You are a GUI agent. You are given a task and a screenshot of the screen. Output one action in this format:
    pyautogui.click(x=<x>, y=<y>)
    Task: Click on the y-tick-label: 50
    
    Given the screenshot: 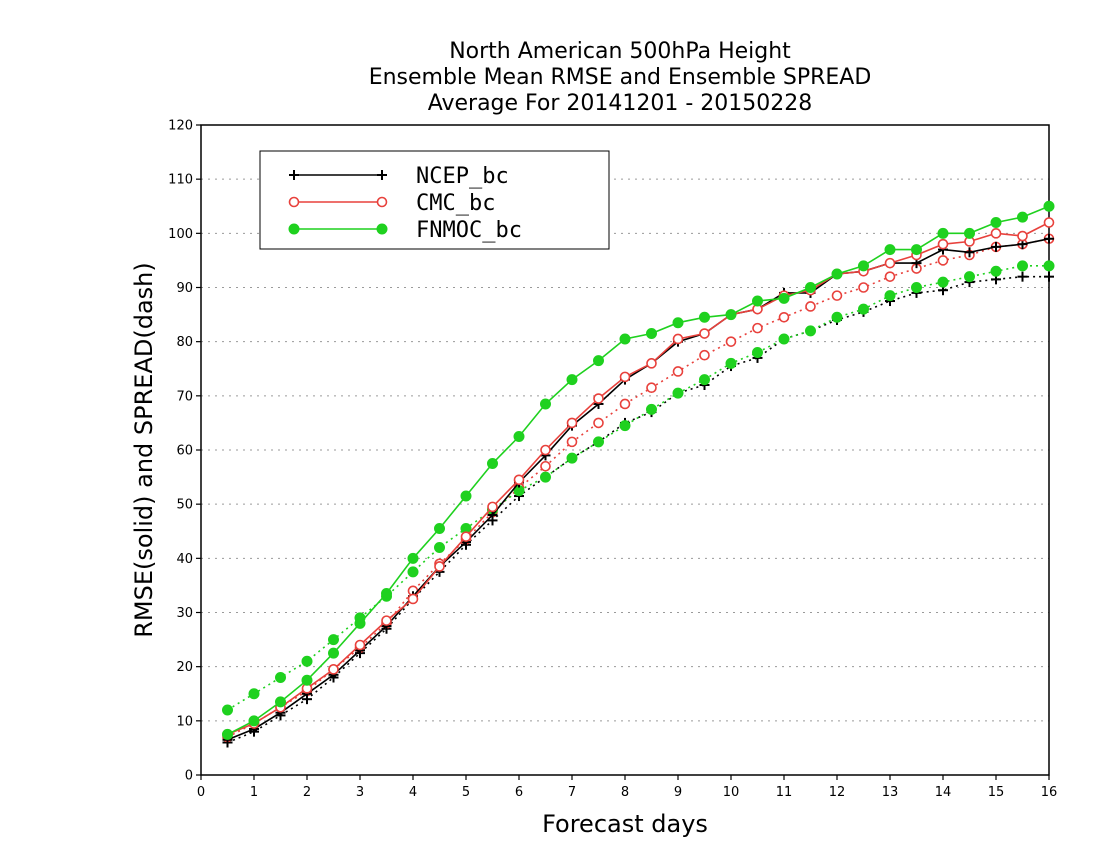 What is the action you would take?
    pyautogui.click(x=184, y=505)
    